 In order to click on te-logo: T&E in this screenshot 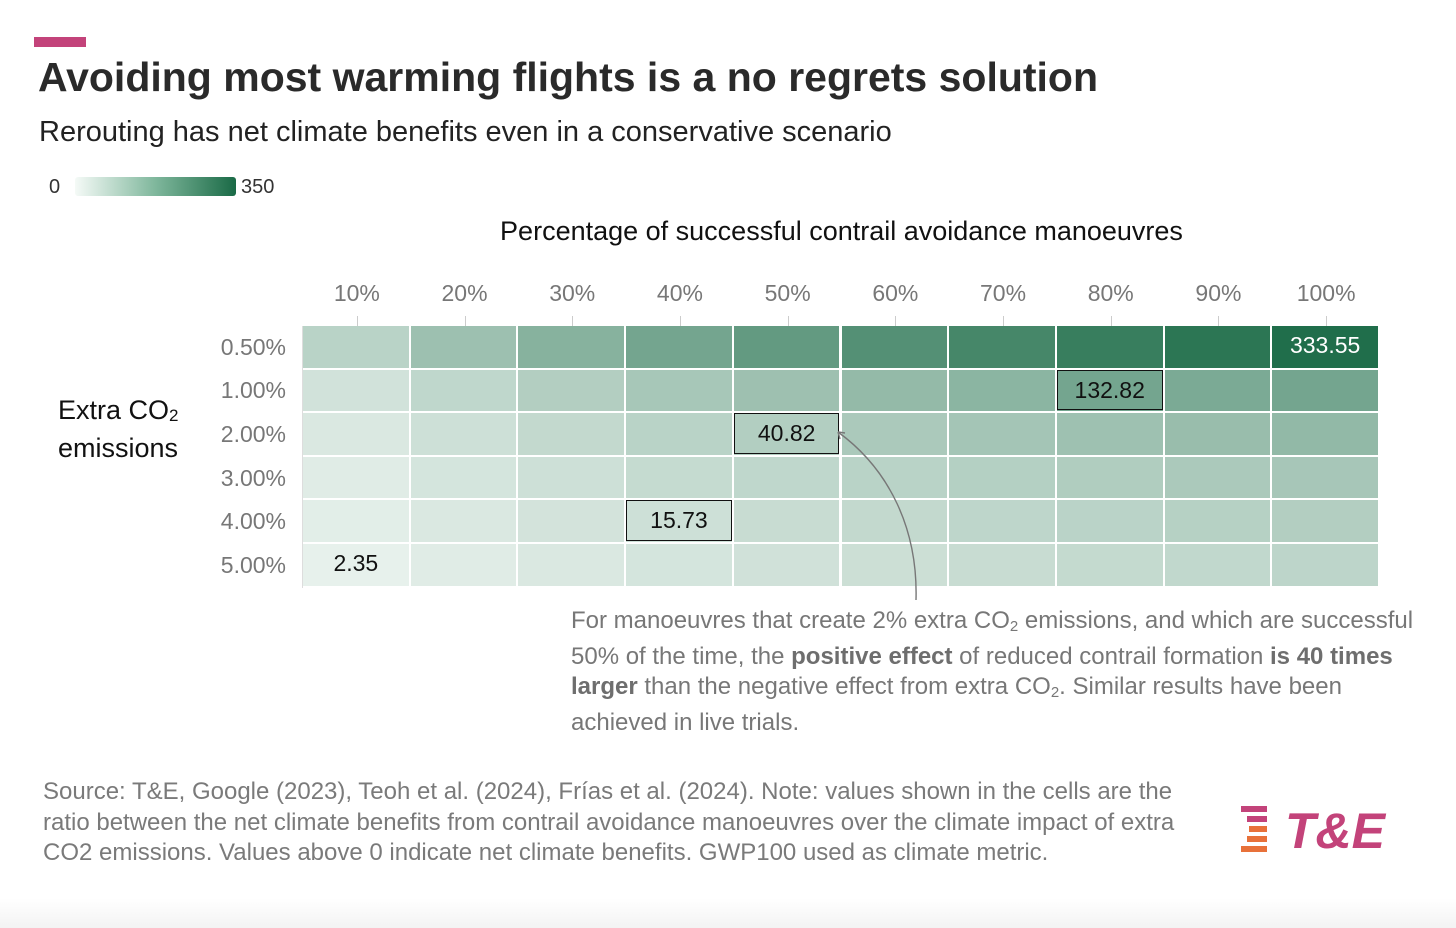, I will do `click(1314, 829)`.